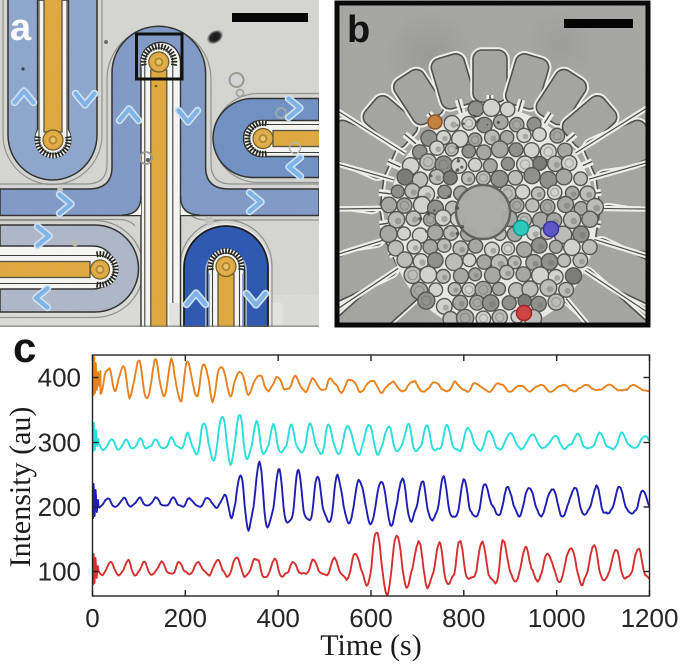 The image size is (688, 669). Describe the element at coordinates (463, 618) in the screenshot. I see `svg-text: 800` at that location.